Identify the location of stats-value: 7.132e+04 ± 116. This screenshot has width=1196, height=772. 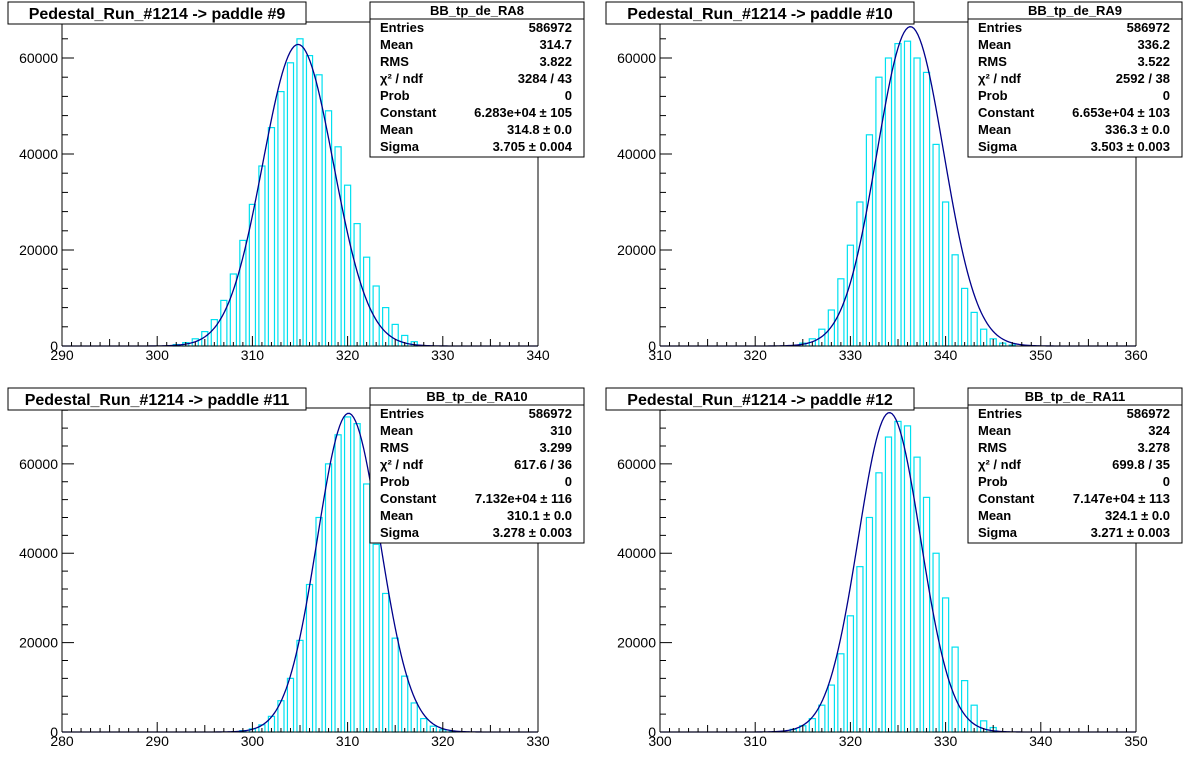
(523, 498).